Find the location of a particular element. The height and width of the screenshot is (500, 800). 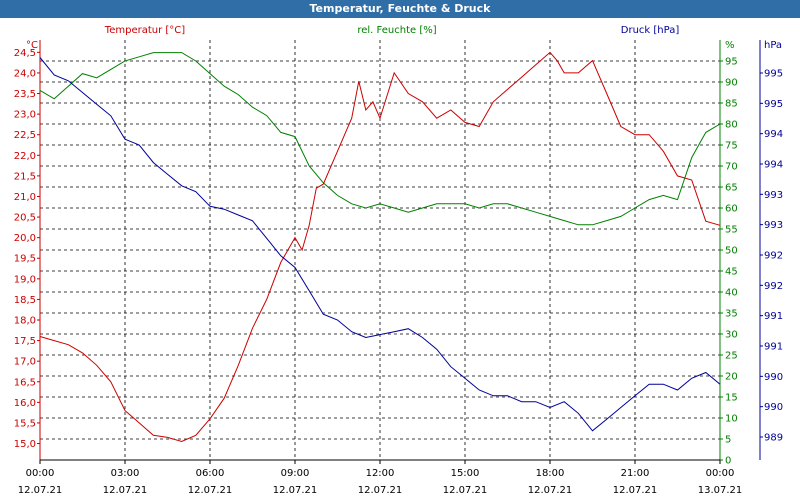

x-tick-label-time: 09:00 is located at coordinates (295, 473).